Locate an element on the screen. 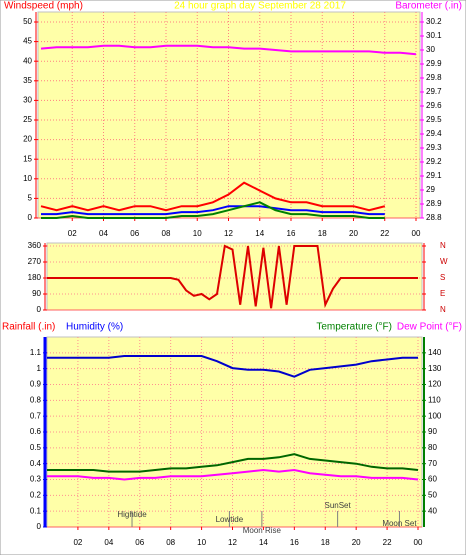 This screenshot has height=555, width=466. header-label: Barometer (.in) is located at coordinates (428, 6).